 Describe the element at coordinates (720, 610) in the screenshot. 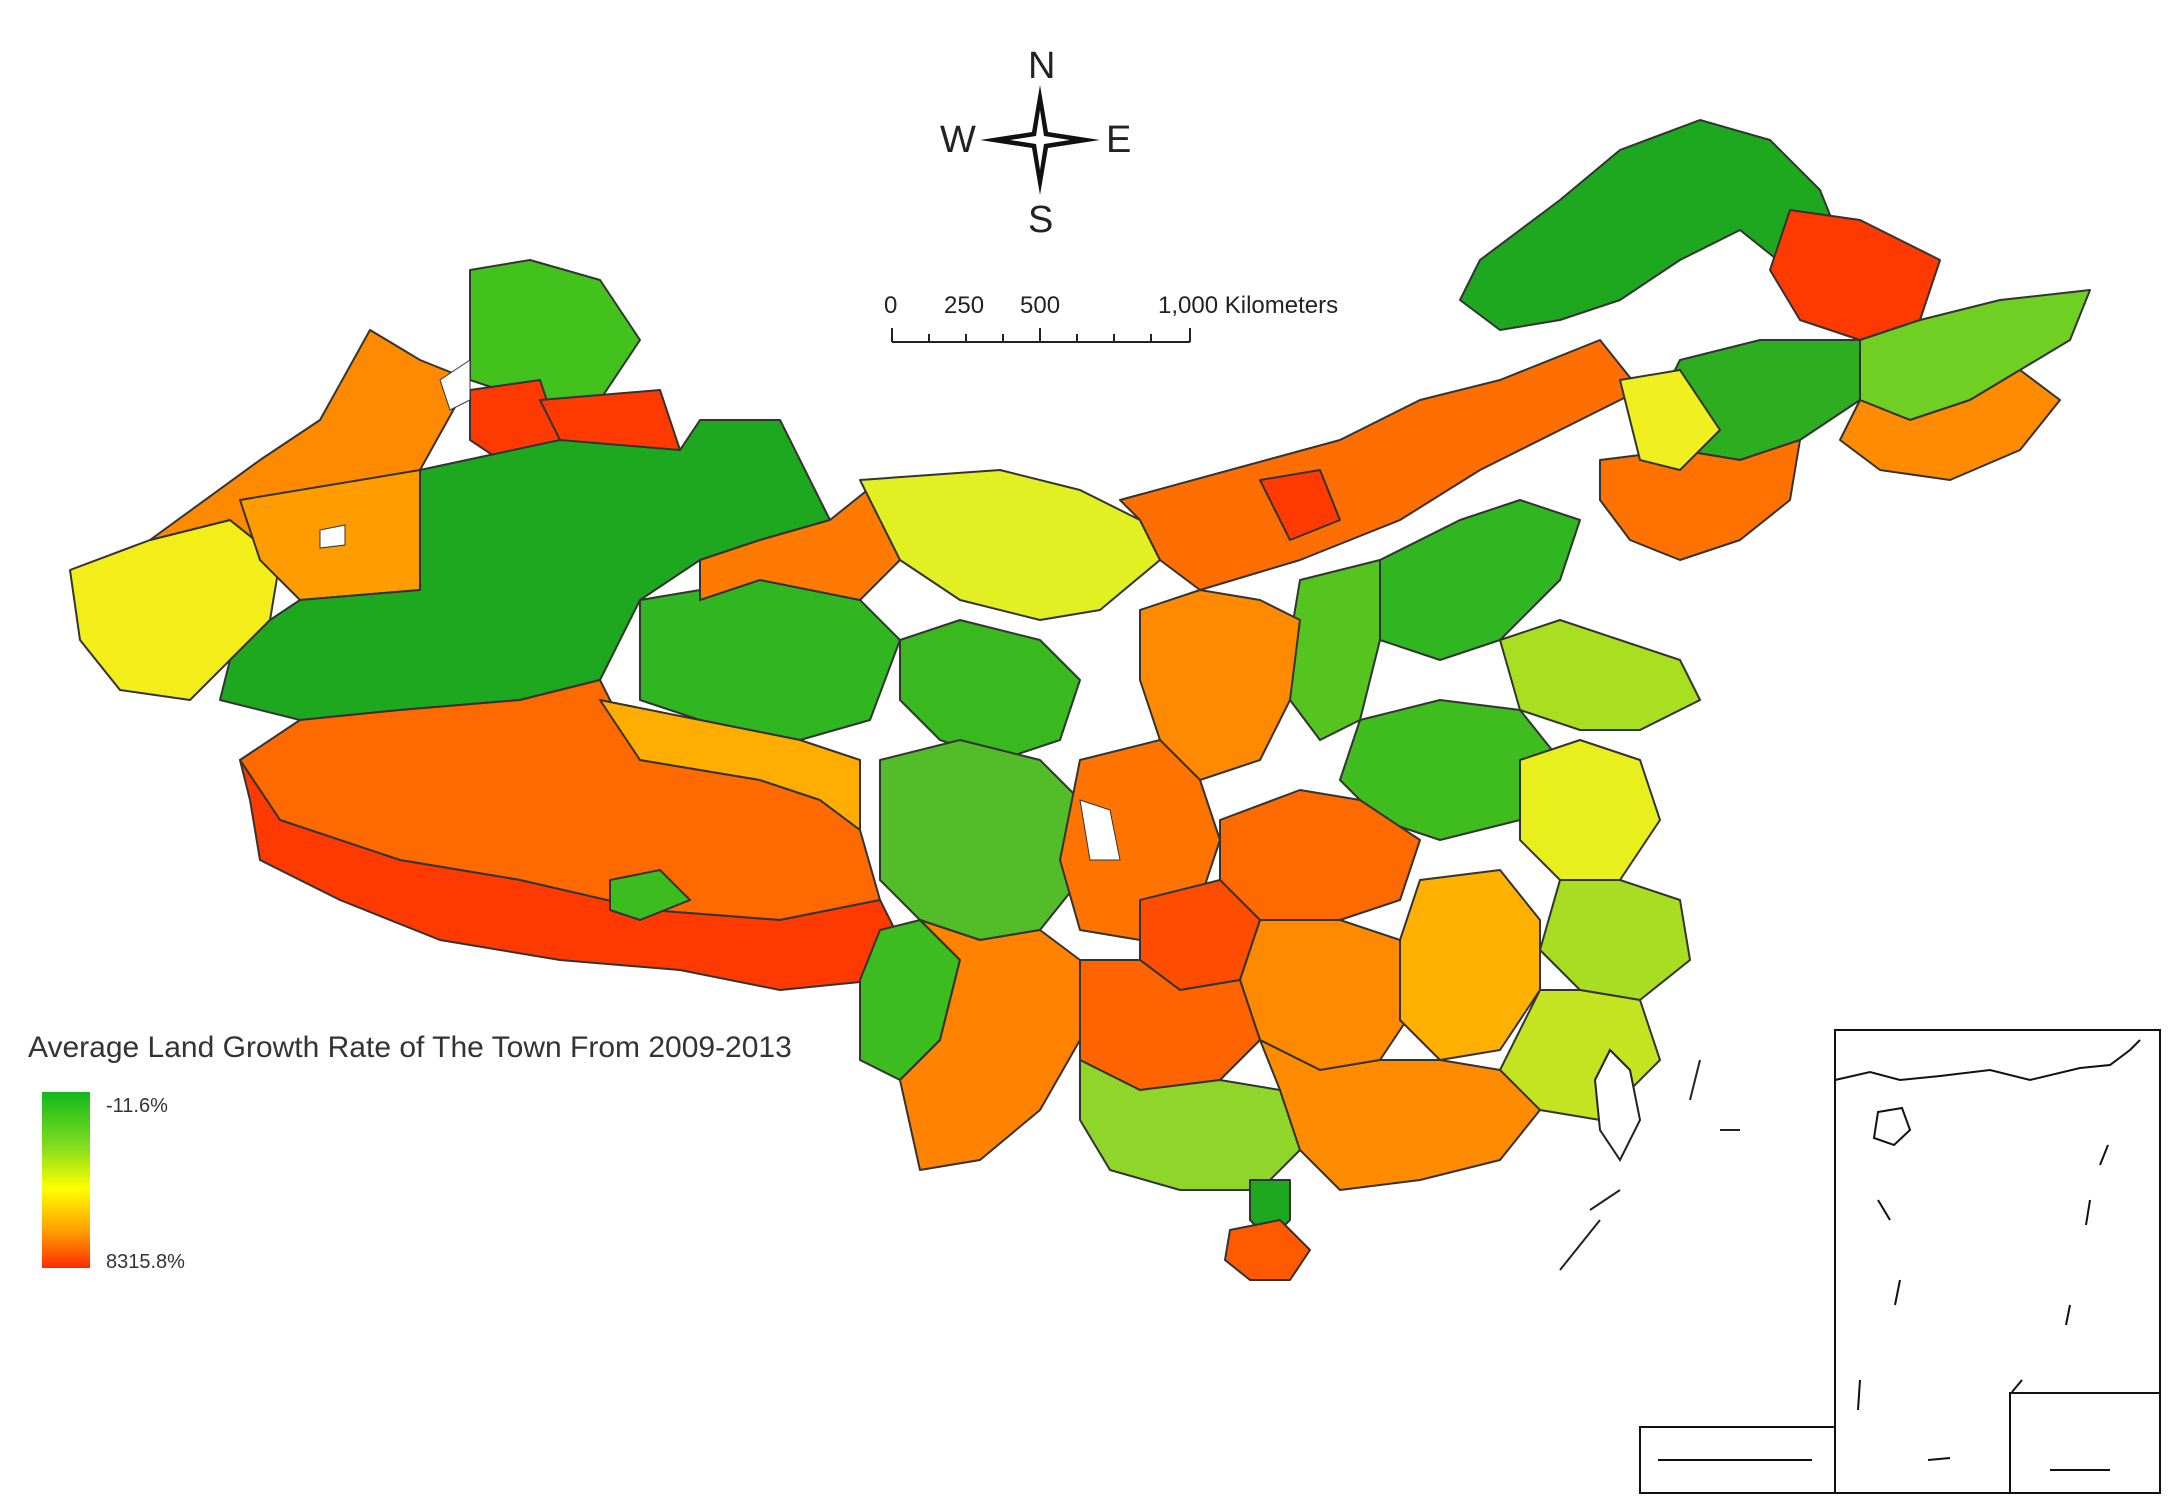

I see `lakes` at that location.